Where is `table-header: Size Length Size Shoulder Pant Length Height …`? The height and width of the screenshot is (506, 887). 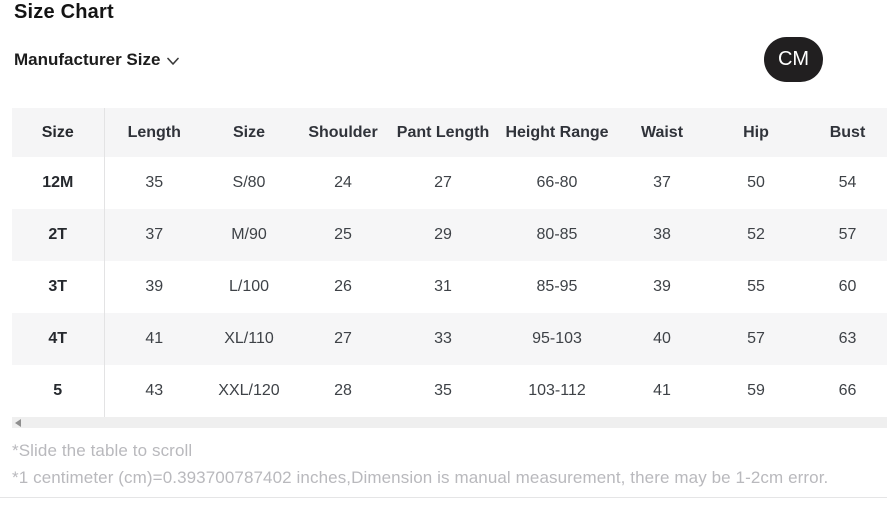
table-header: Size Length Size Shoulder Pant Length Height … is located at coordinates (449, 132).